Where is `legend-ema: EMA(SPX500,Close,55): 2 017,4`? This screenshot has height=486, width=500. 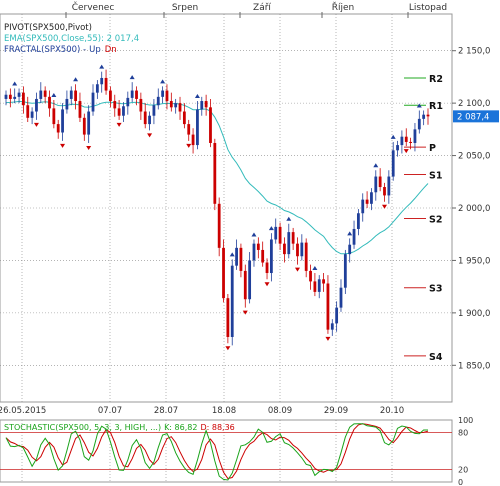 legend-ema: EMA(SPX500,Close,55): 2 017,4 is located at coordinates (71, 39).